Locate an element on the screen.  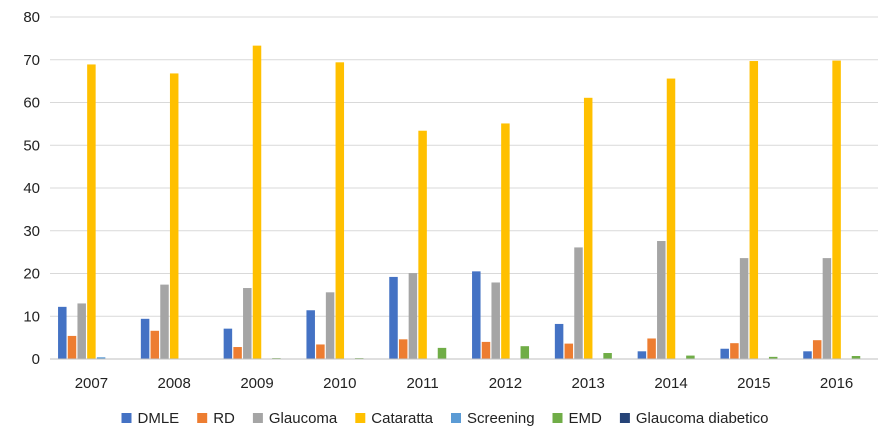
legend-item: Cataratta is located at coordinates (394, 418).